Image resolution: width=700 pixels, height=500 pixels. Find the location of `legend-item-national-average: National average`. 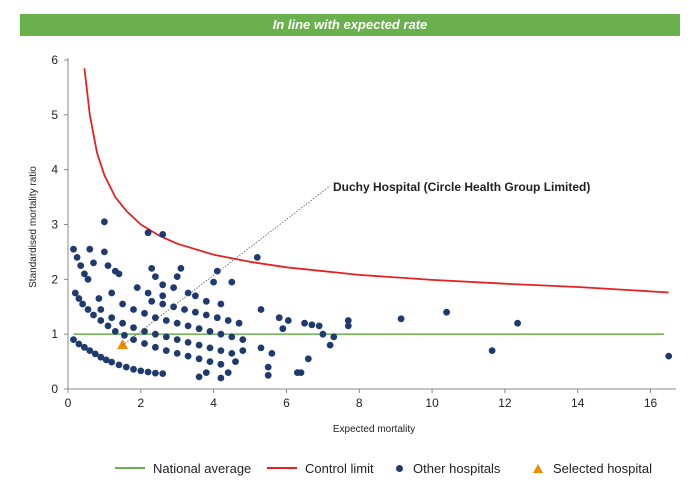

legend-item-national-average: National average is located at coordinates (183, 468).